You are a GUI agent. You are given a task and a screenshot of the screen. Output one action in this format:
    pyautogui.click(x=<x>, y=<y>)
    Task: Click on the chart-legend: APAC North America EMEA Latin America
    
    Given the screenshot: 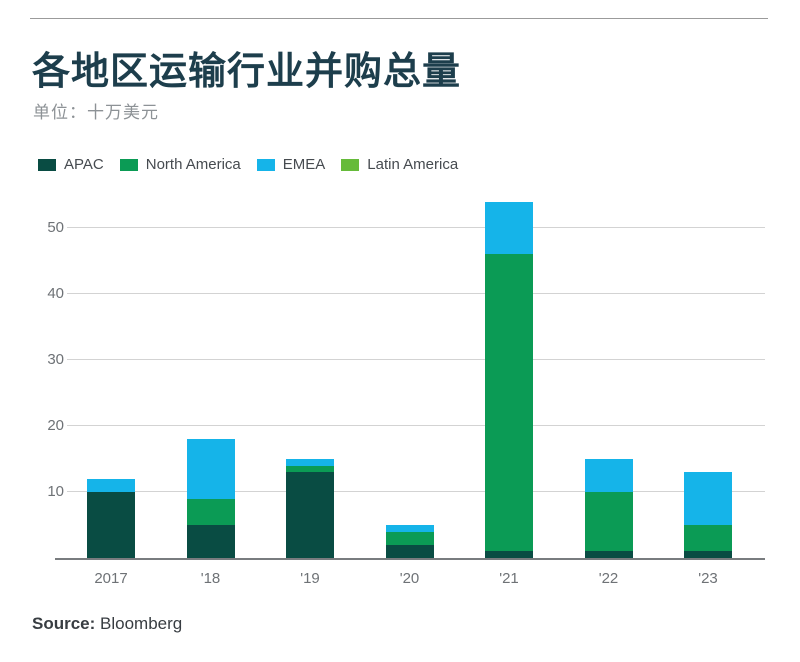 What is the action you would take?
    pyautogui.click(x=248, y=164)
    